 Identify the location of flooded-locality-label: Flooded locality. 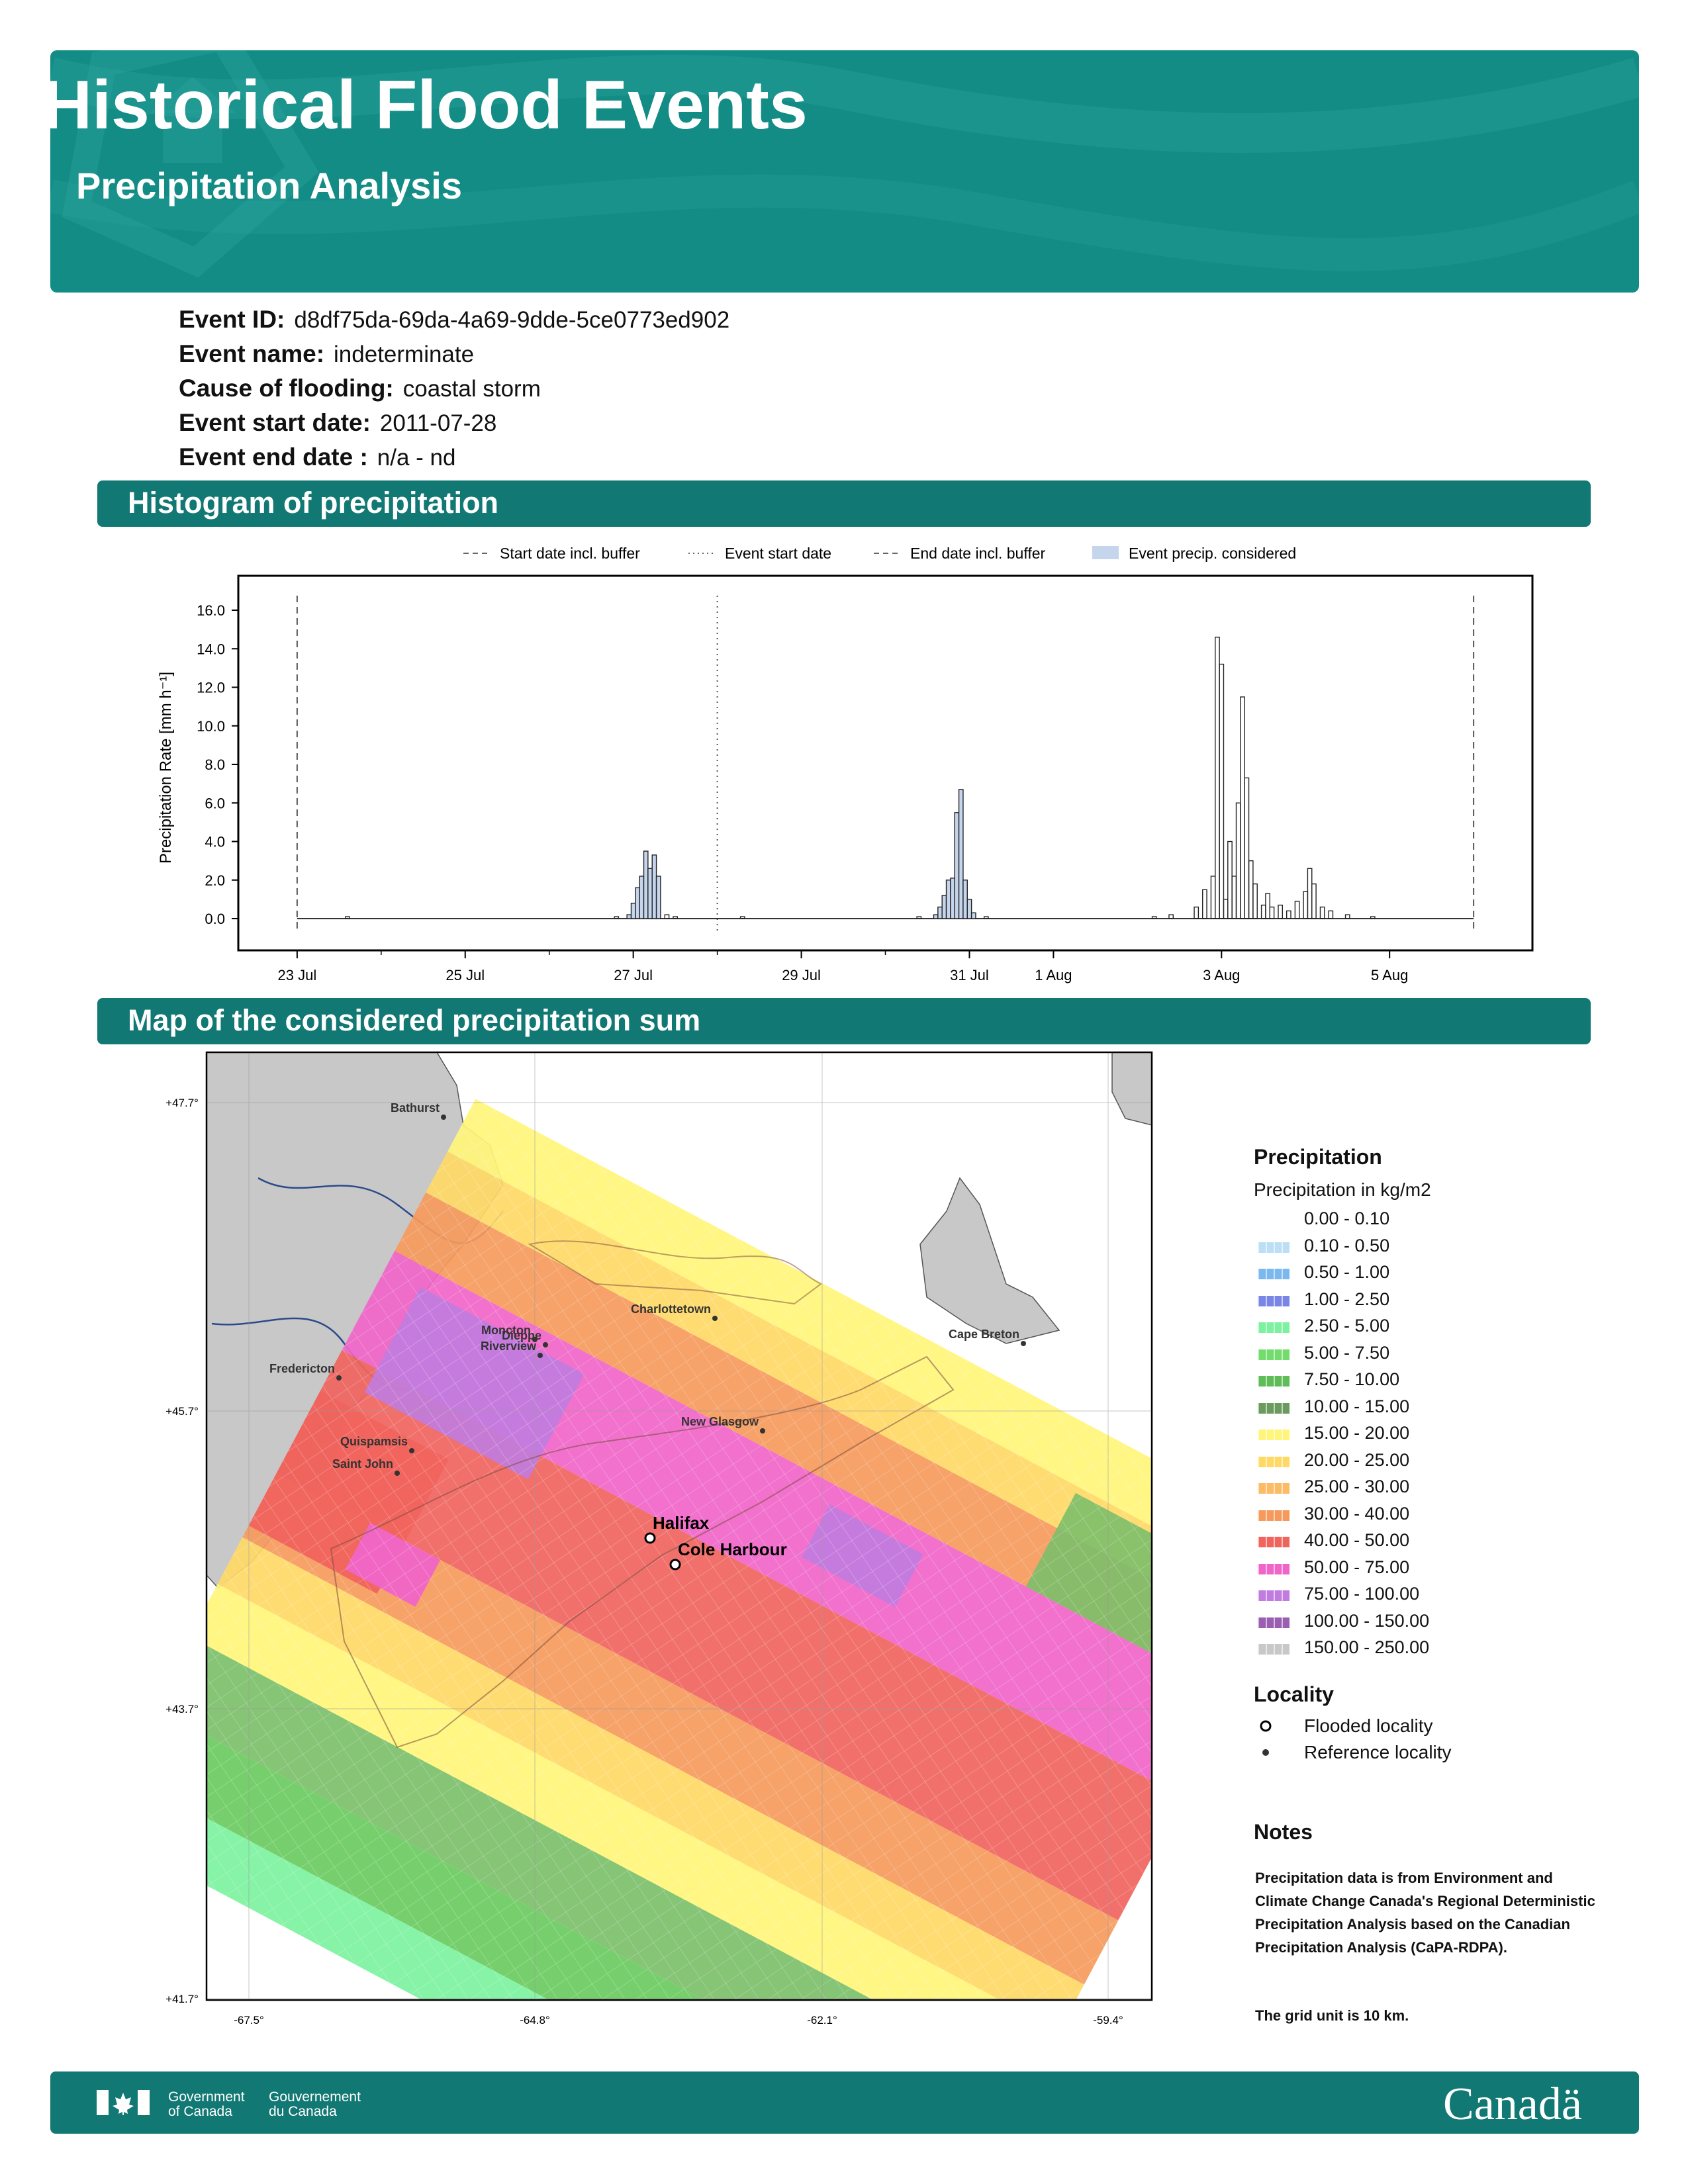
(1368, 1726).